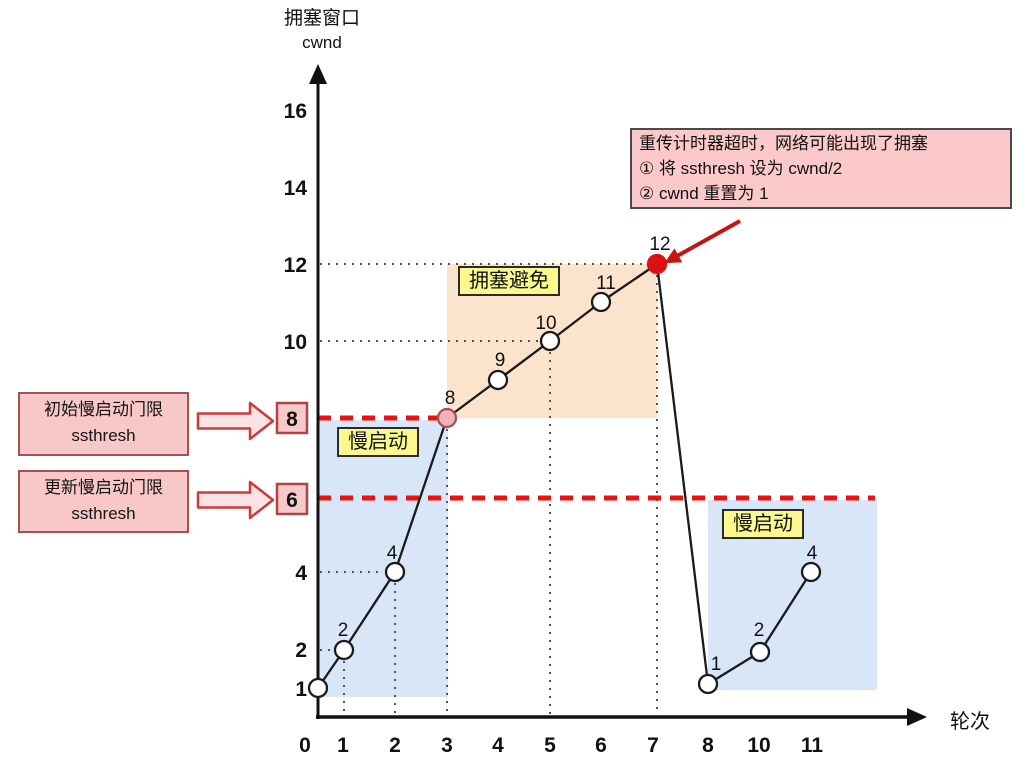 The image size is (1032, 761). Describe the element at coordinates (783, 143) in the screenshot. I see `annotation-line-1: 重传计时器超时，网络可能出现了拥塞` at that location.